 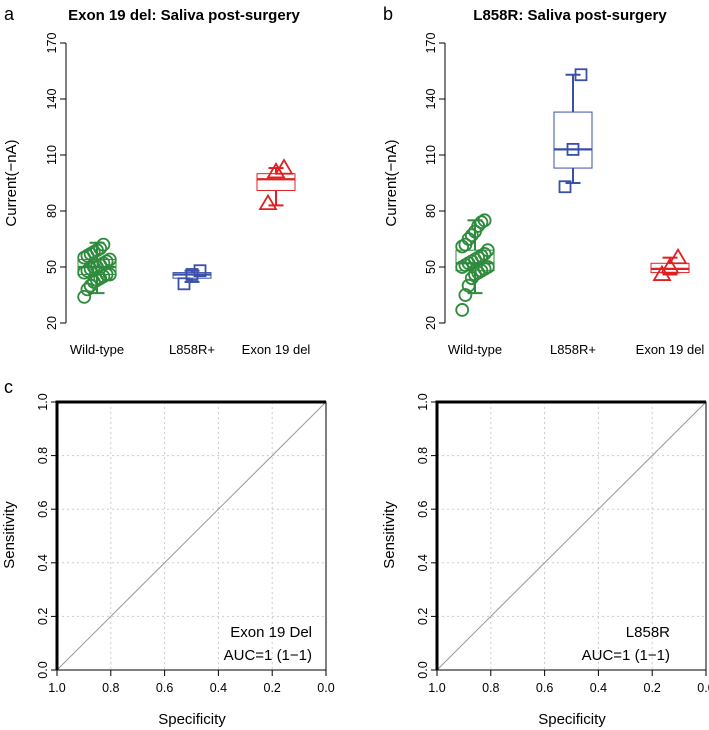 I want to click on panel-letter: a, so click(x=9, y=14).